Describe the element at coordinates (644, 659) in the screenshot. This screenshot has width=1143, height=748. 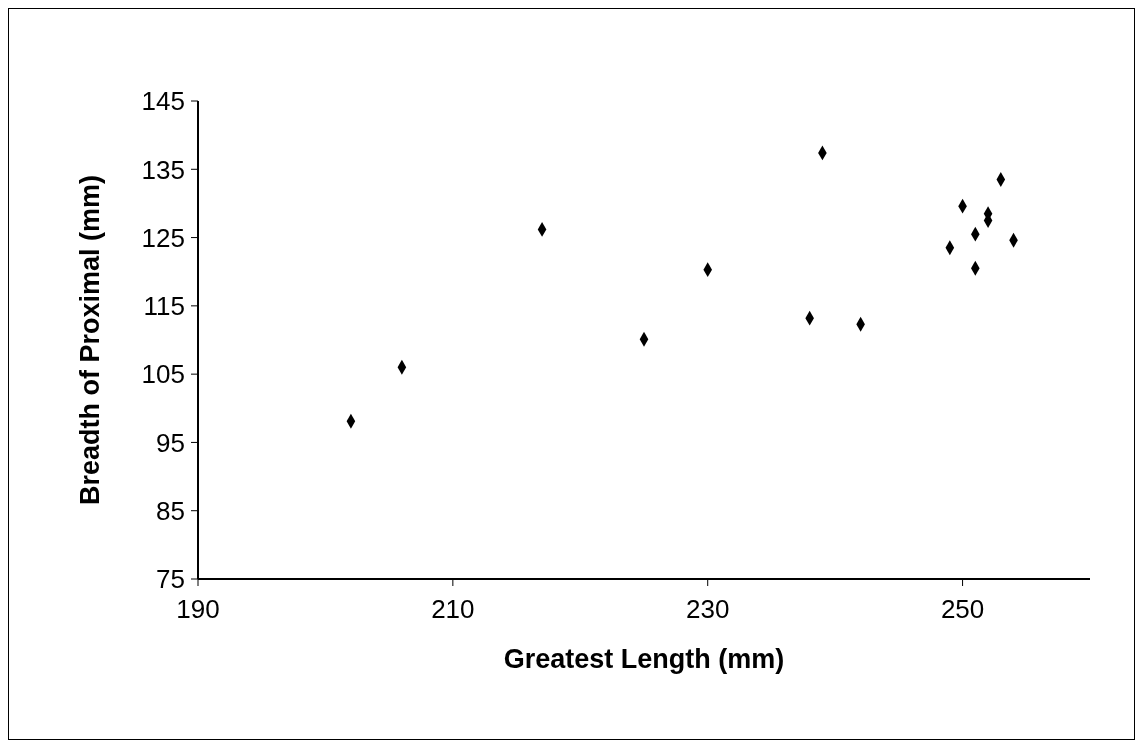
I see `x-axis-title: Greatest Length (mm)` at that location.